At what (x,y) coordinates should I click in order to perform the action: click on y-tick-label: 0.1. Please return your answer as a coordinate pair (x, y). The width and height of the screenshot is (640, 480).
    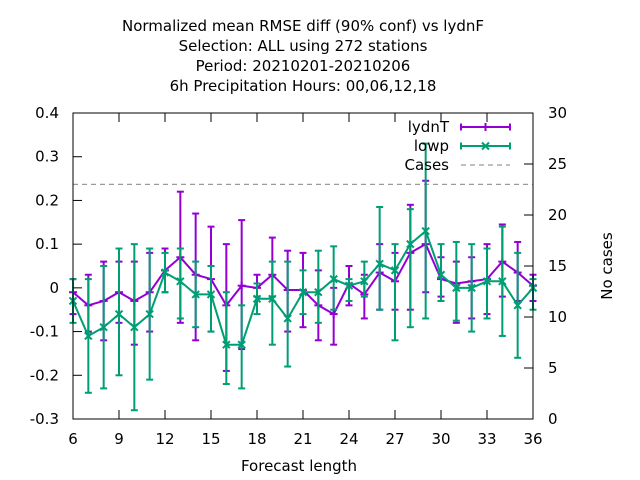
    Looking at the image, I should click on (47, 244).